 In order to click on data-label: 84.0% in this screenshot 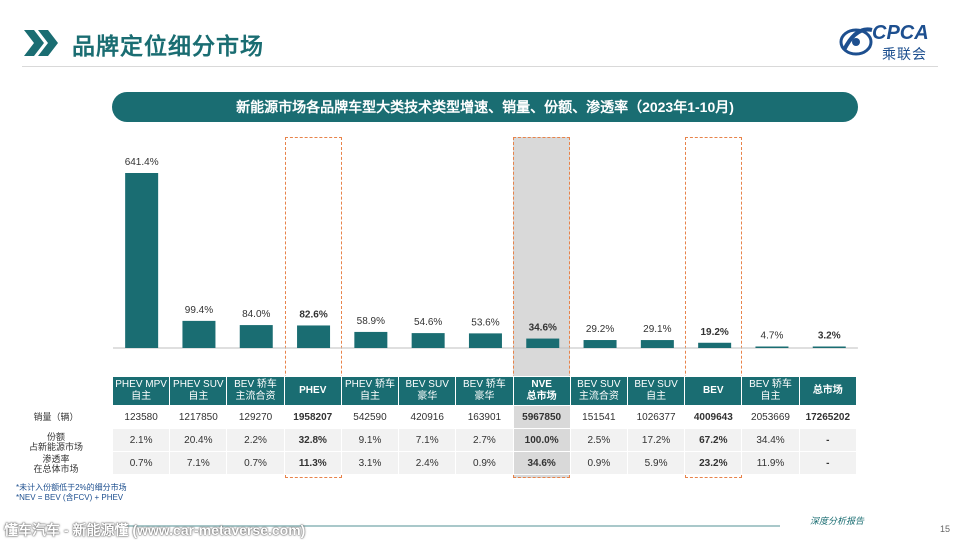, I will do `click(256, 314)`.